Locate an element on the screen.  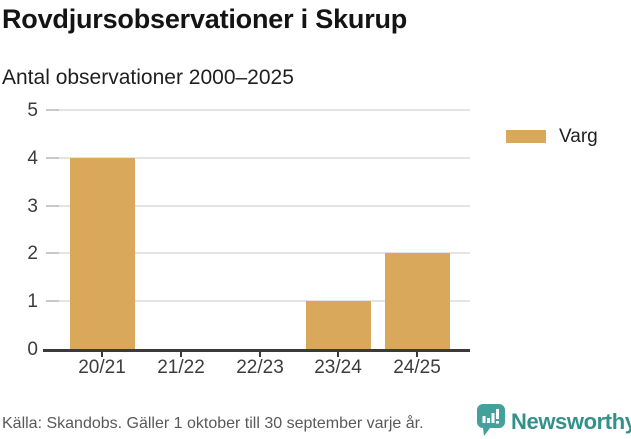
newsworthy-logo-link: Newsworthy is located at coordinates (554, 421).